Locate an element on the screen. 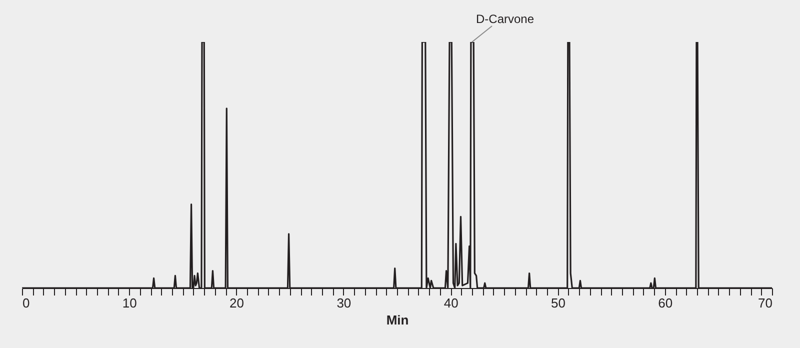  x-tick-label: 70 is located at coordinates (765, 303).